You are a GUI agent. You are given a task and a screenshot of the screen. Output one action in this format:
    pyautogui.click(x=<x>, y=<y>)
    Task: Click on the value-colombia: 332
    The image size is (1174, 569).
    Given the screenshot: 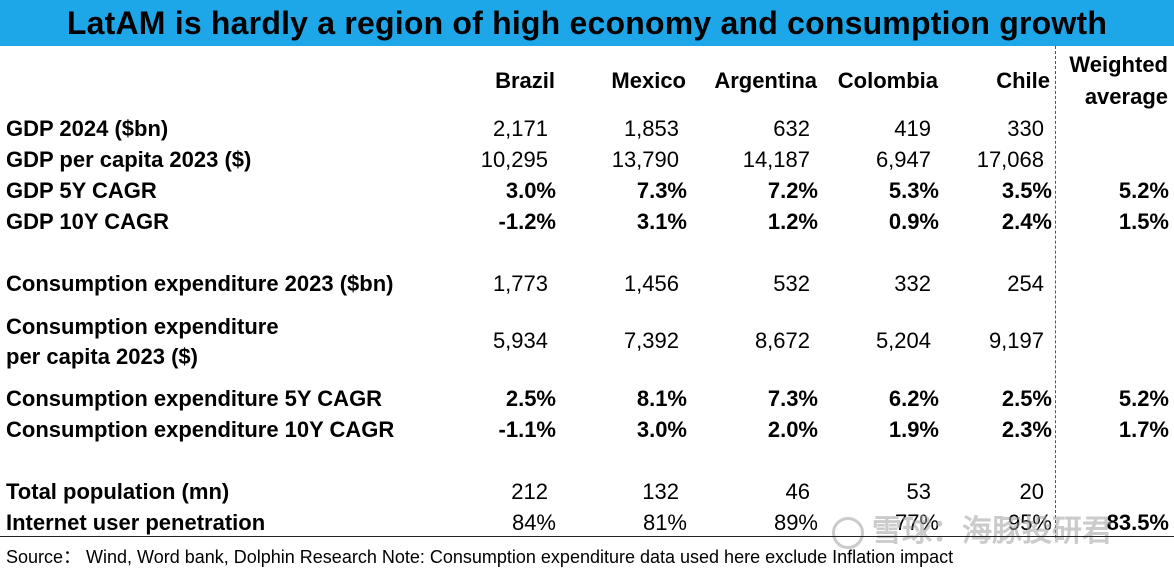 What is the action you would take?
    pyautogui.click(x=912, y=283)
    